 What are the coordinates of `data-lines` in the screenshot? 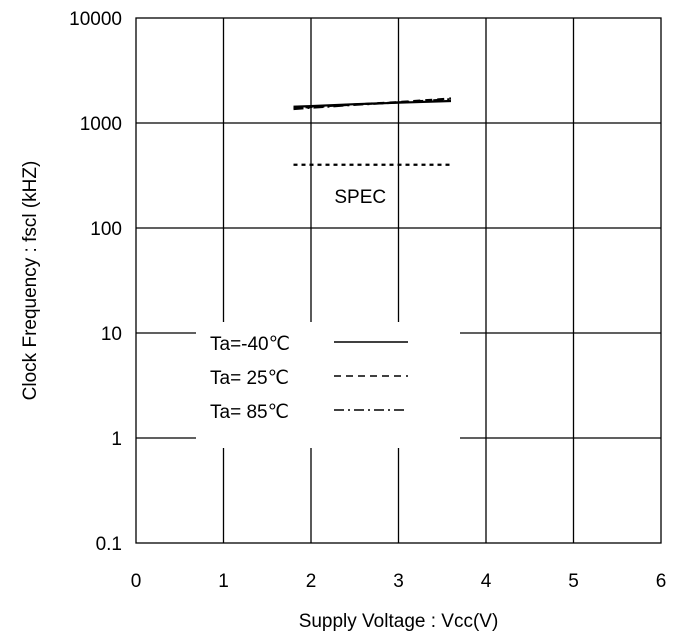 It's located at (372, 104).